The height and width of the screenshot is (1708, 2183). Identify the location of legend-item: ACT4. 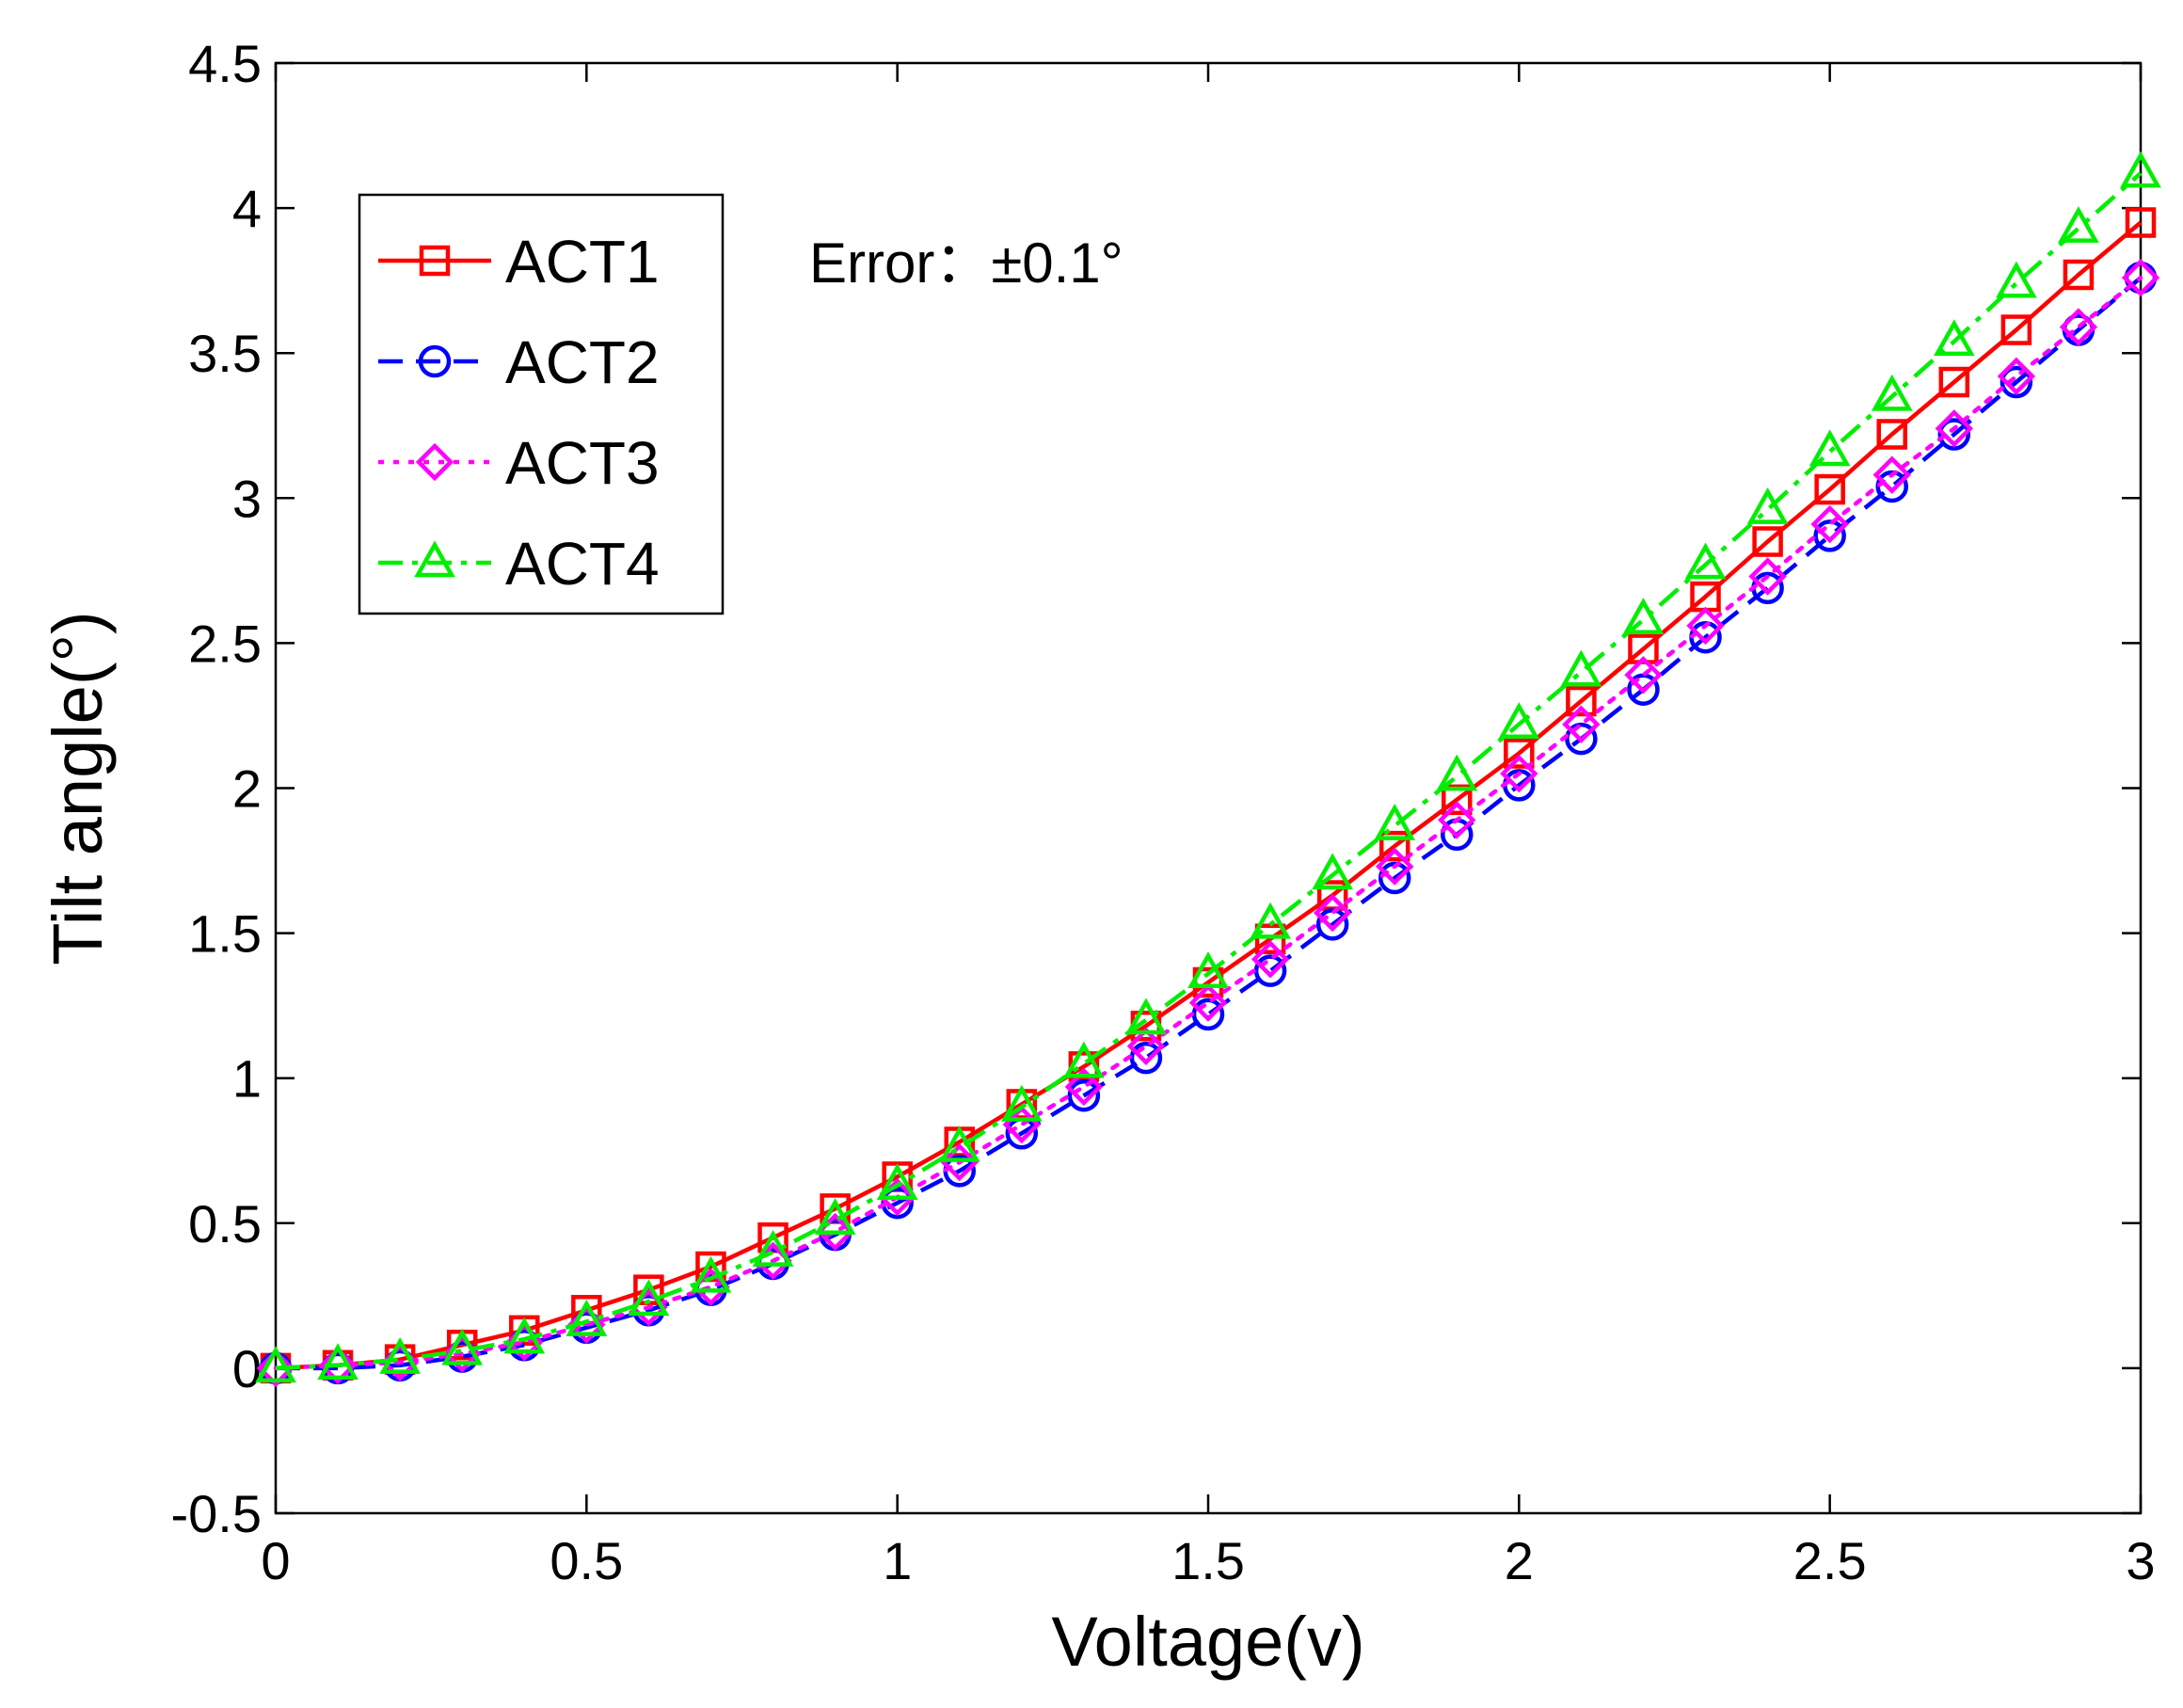
(519, 564).